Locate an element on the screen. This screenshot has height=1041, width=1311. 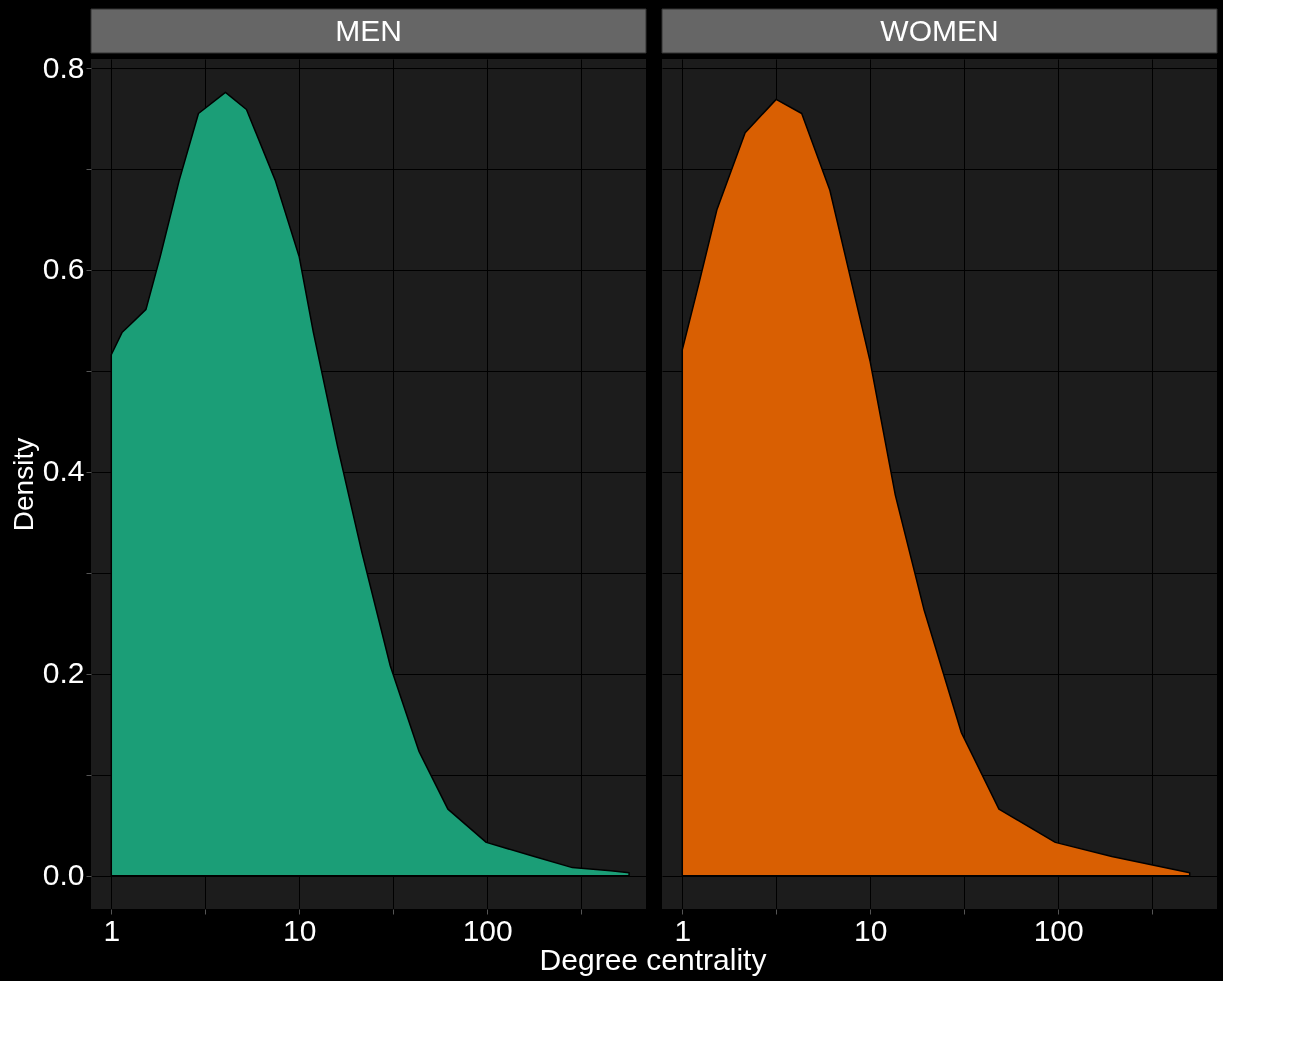
chart-title: MEN is located at coordinates (368, 30).